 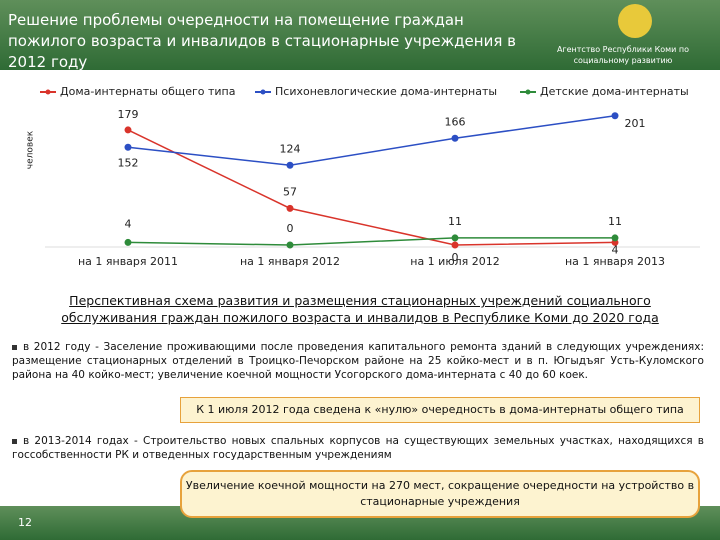 I want to click on y-axis-label: человек, so click(x=31, y=149).